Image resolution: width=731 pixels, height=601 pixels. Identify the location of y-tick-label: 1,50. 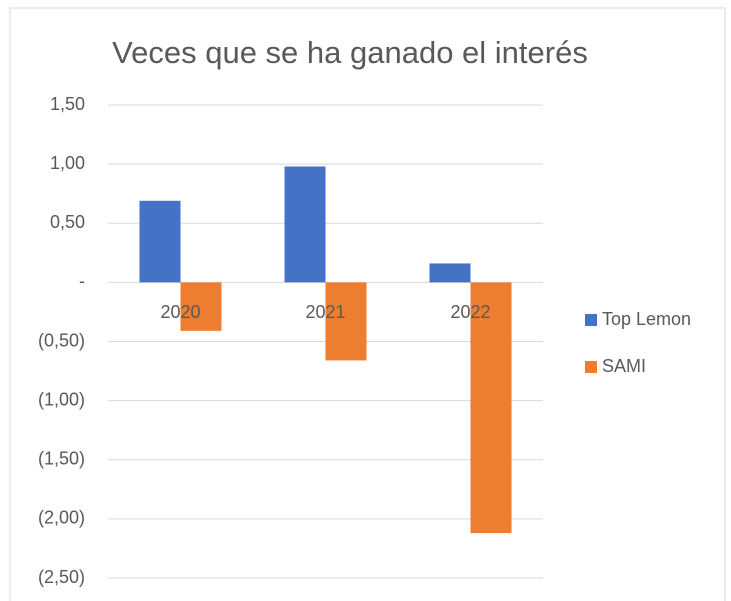
(67, 104).